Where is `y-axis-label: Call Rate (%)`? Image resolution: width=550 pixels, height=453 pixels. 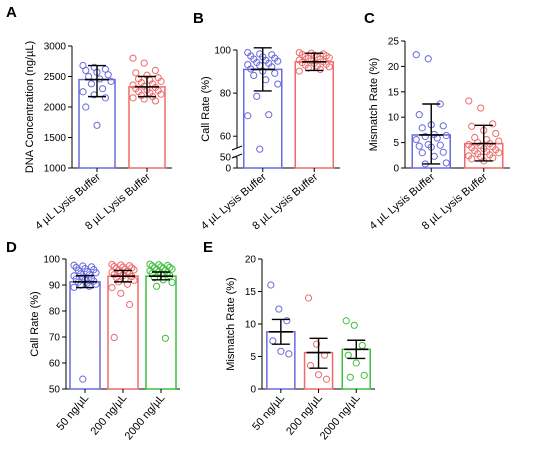
y-axis-label: Call Rate (%) is located at coordinates (206, 108).